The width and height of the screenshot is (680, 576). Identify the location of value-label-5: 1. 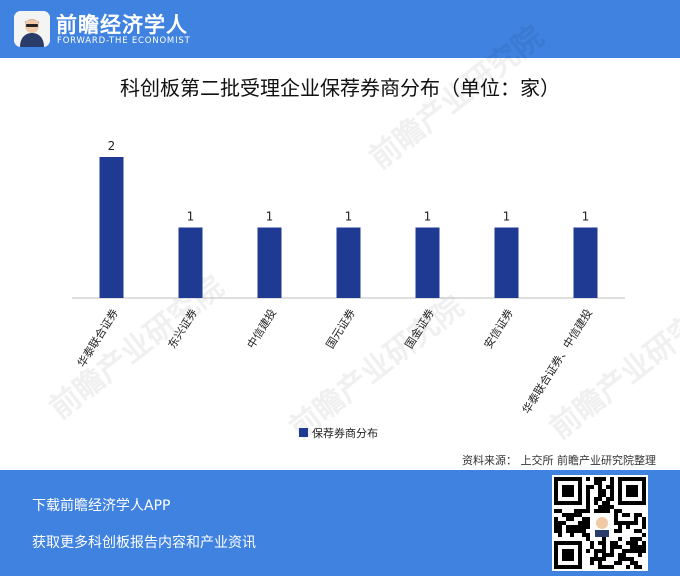
(507, 217).